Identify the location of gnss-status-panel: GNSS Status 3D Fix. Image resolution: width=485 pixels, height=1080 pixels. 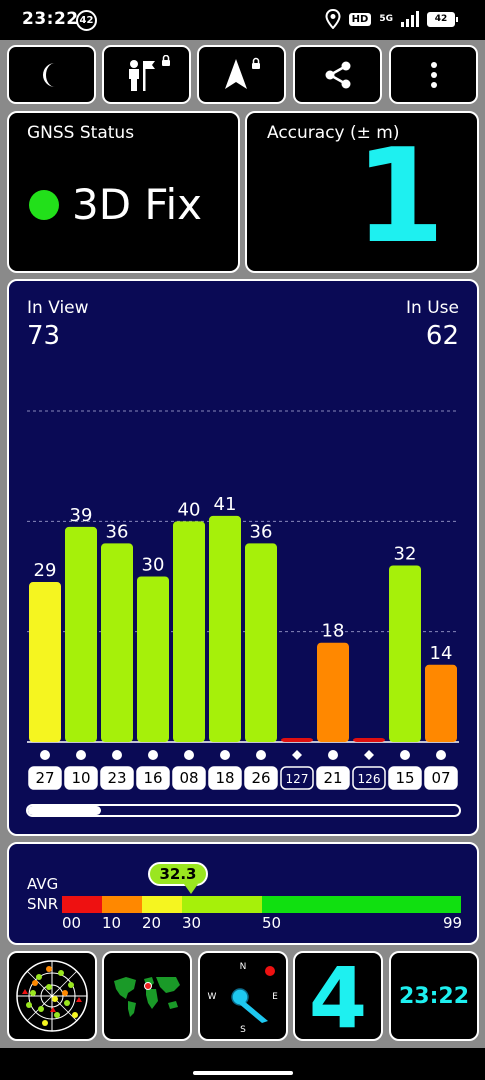
(123, 192).